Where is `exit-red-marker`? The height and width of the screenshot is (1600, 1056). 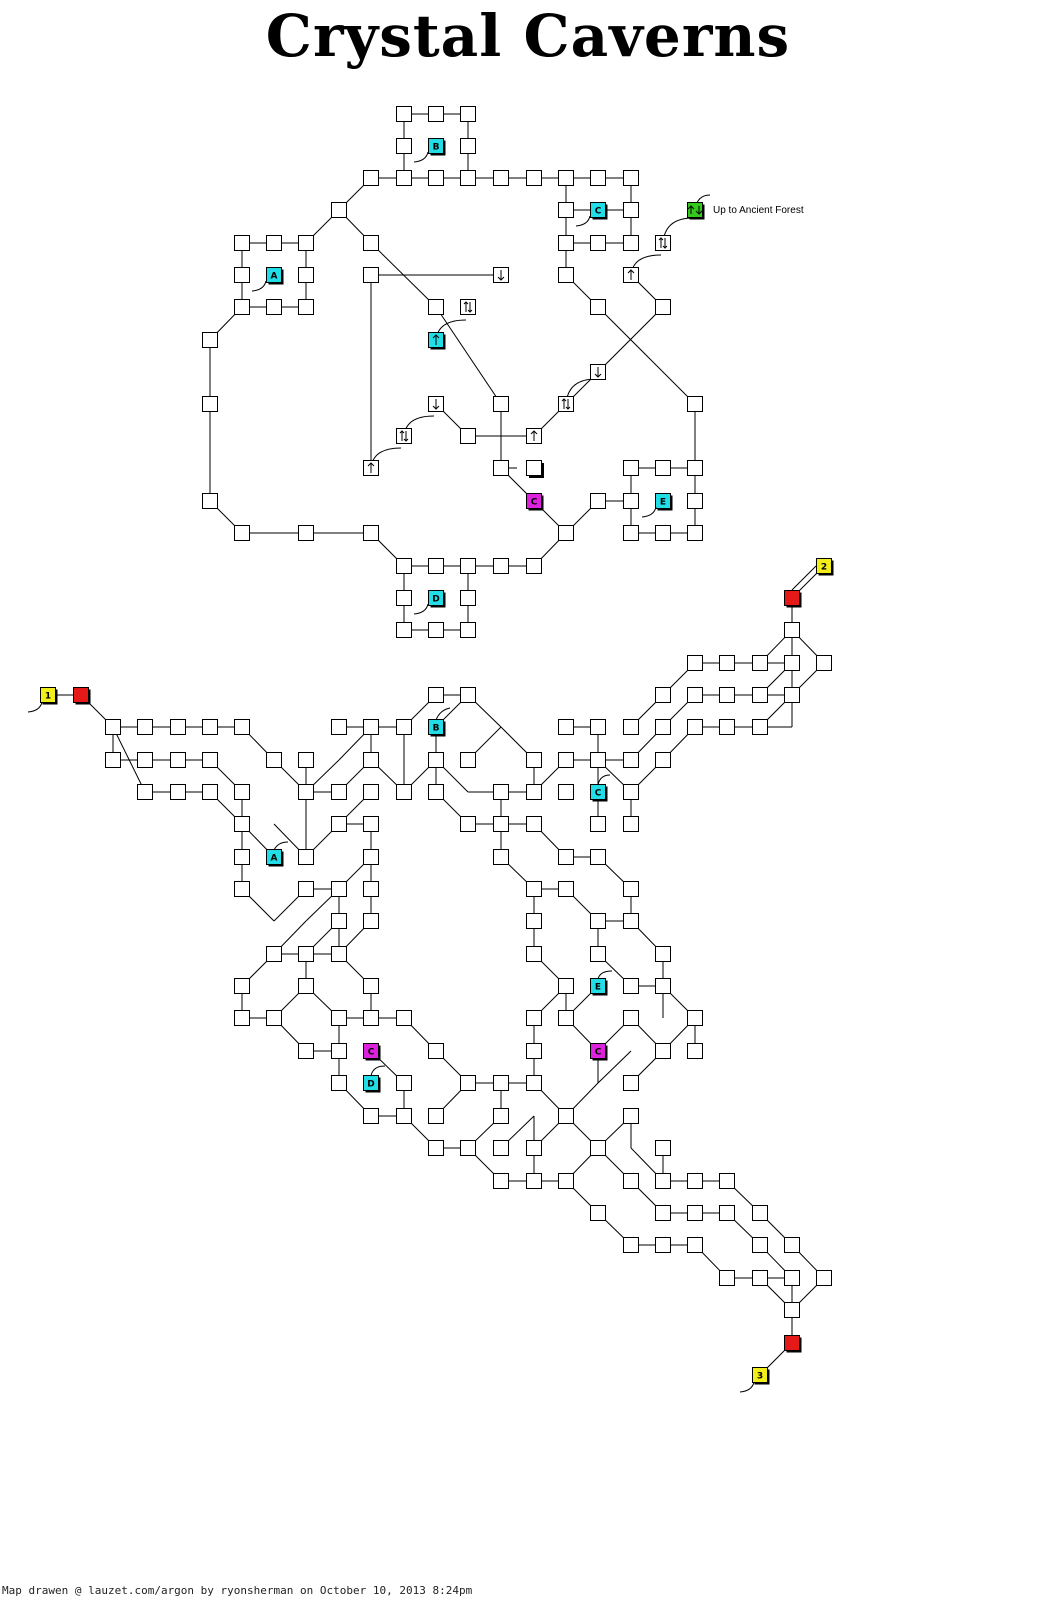 exit-red-marker is located at coordinates (792, 598).